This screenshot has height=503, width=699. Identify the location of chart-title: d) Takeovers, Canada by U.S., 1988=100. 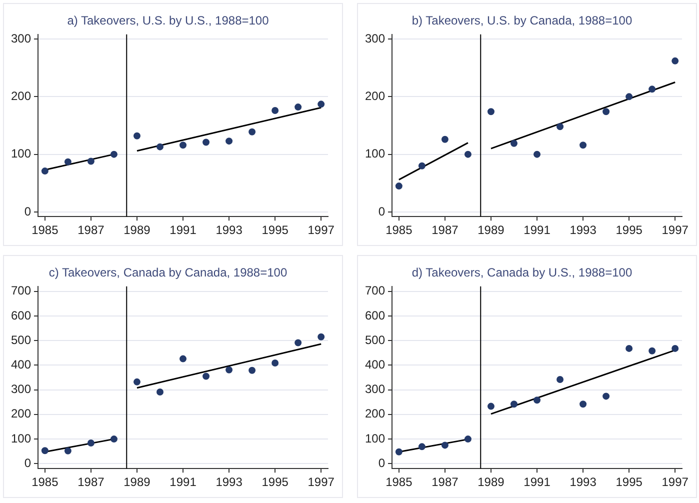
(522, 273).